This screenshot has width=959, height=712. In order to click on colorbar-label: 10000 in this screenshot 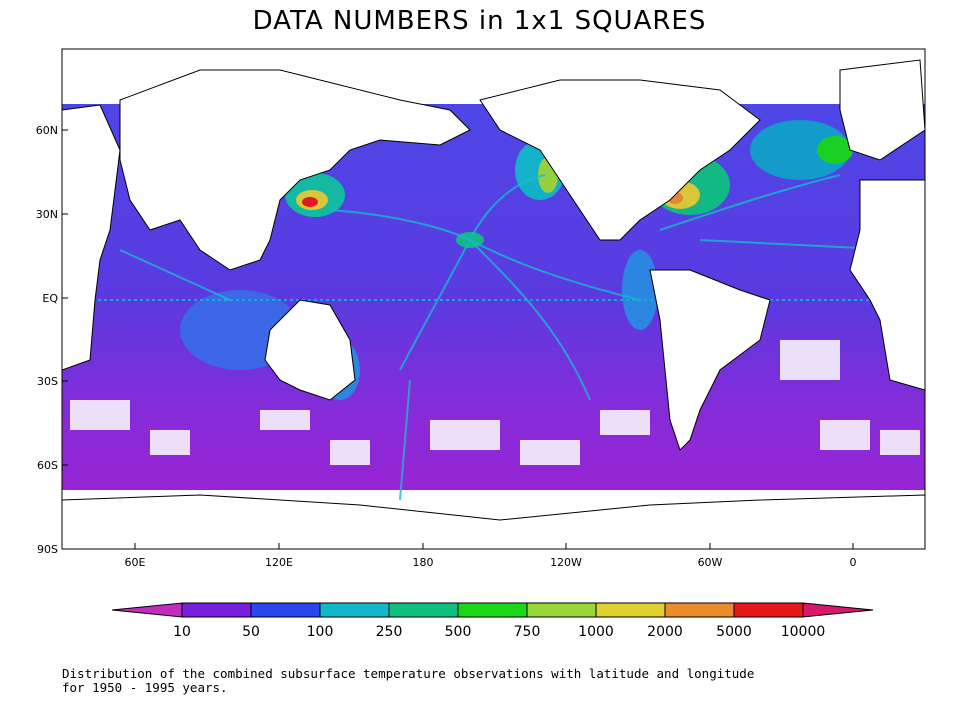, I will do `click(803, 632)`.